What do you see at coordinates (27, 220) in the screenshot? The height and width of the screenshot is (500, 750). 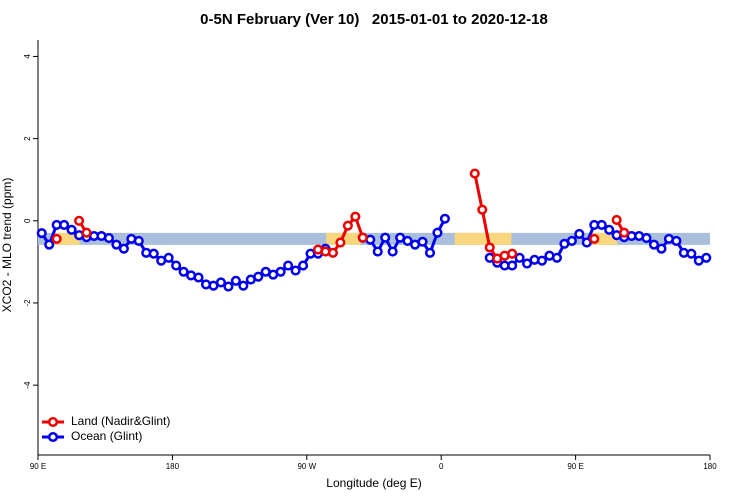 I see `y-tick-label: 0` at bounding box center [27, 220].